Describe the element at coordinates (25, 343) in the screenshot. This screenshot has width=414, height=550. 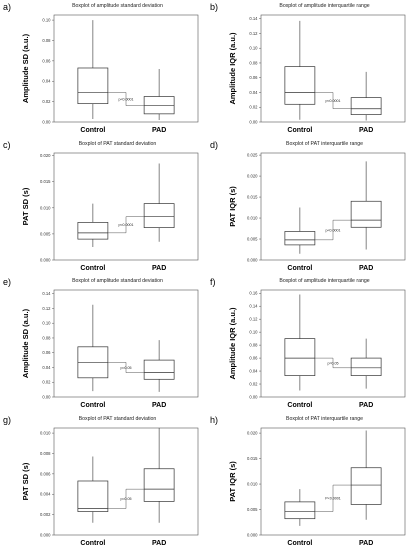
I see `y-axis-label: Amplitude SD (a.u.)` at that location.